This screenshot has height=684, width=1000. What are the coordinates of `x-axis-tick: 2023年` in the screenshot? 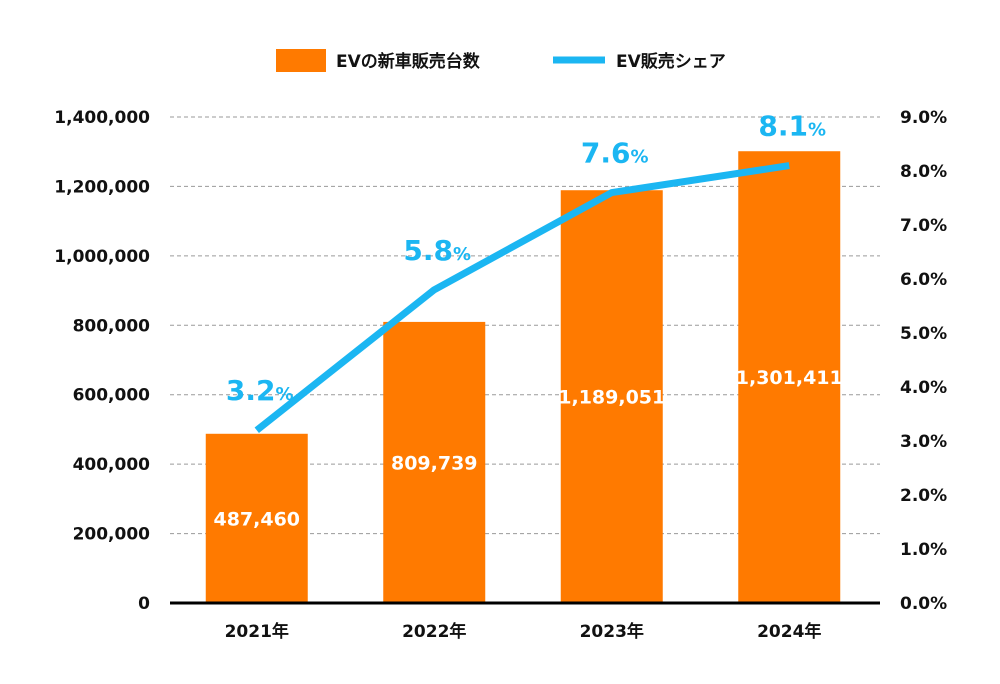 It's located at (612, 631).